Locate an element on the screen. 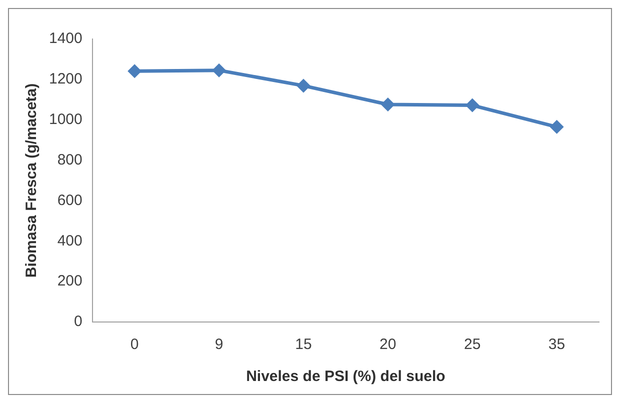 Image resolution: width=620 pixels, height=403 pixels. y-tick-label: 400 is located at coordinates (69, 241).